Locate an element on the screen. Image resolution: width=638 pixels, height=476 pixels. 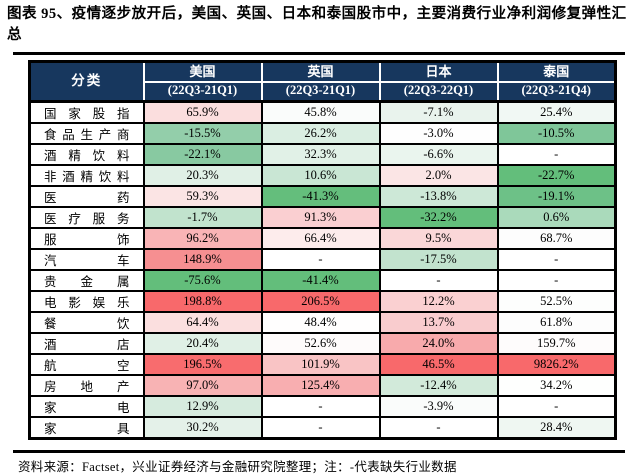
value-cell: 26.2% is located at coordinates (320, 133).